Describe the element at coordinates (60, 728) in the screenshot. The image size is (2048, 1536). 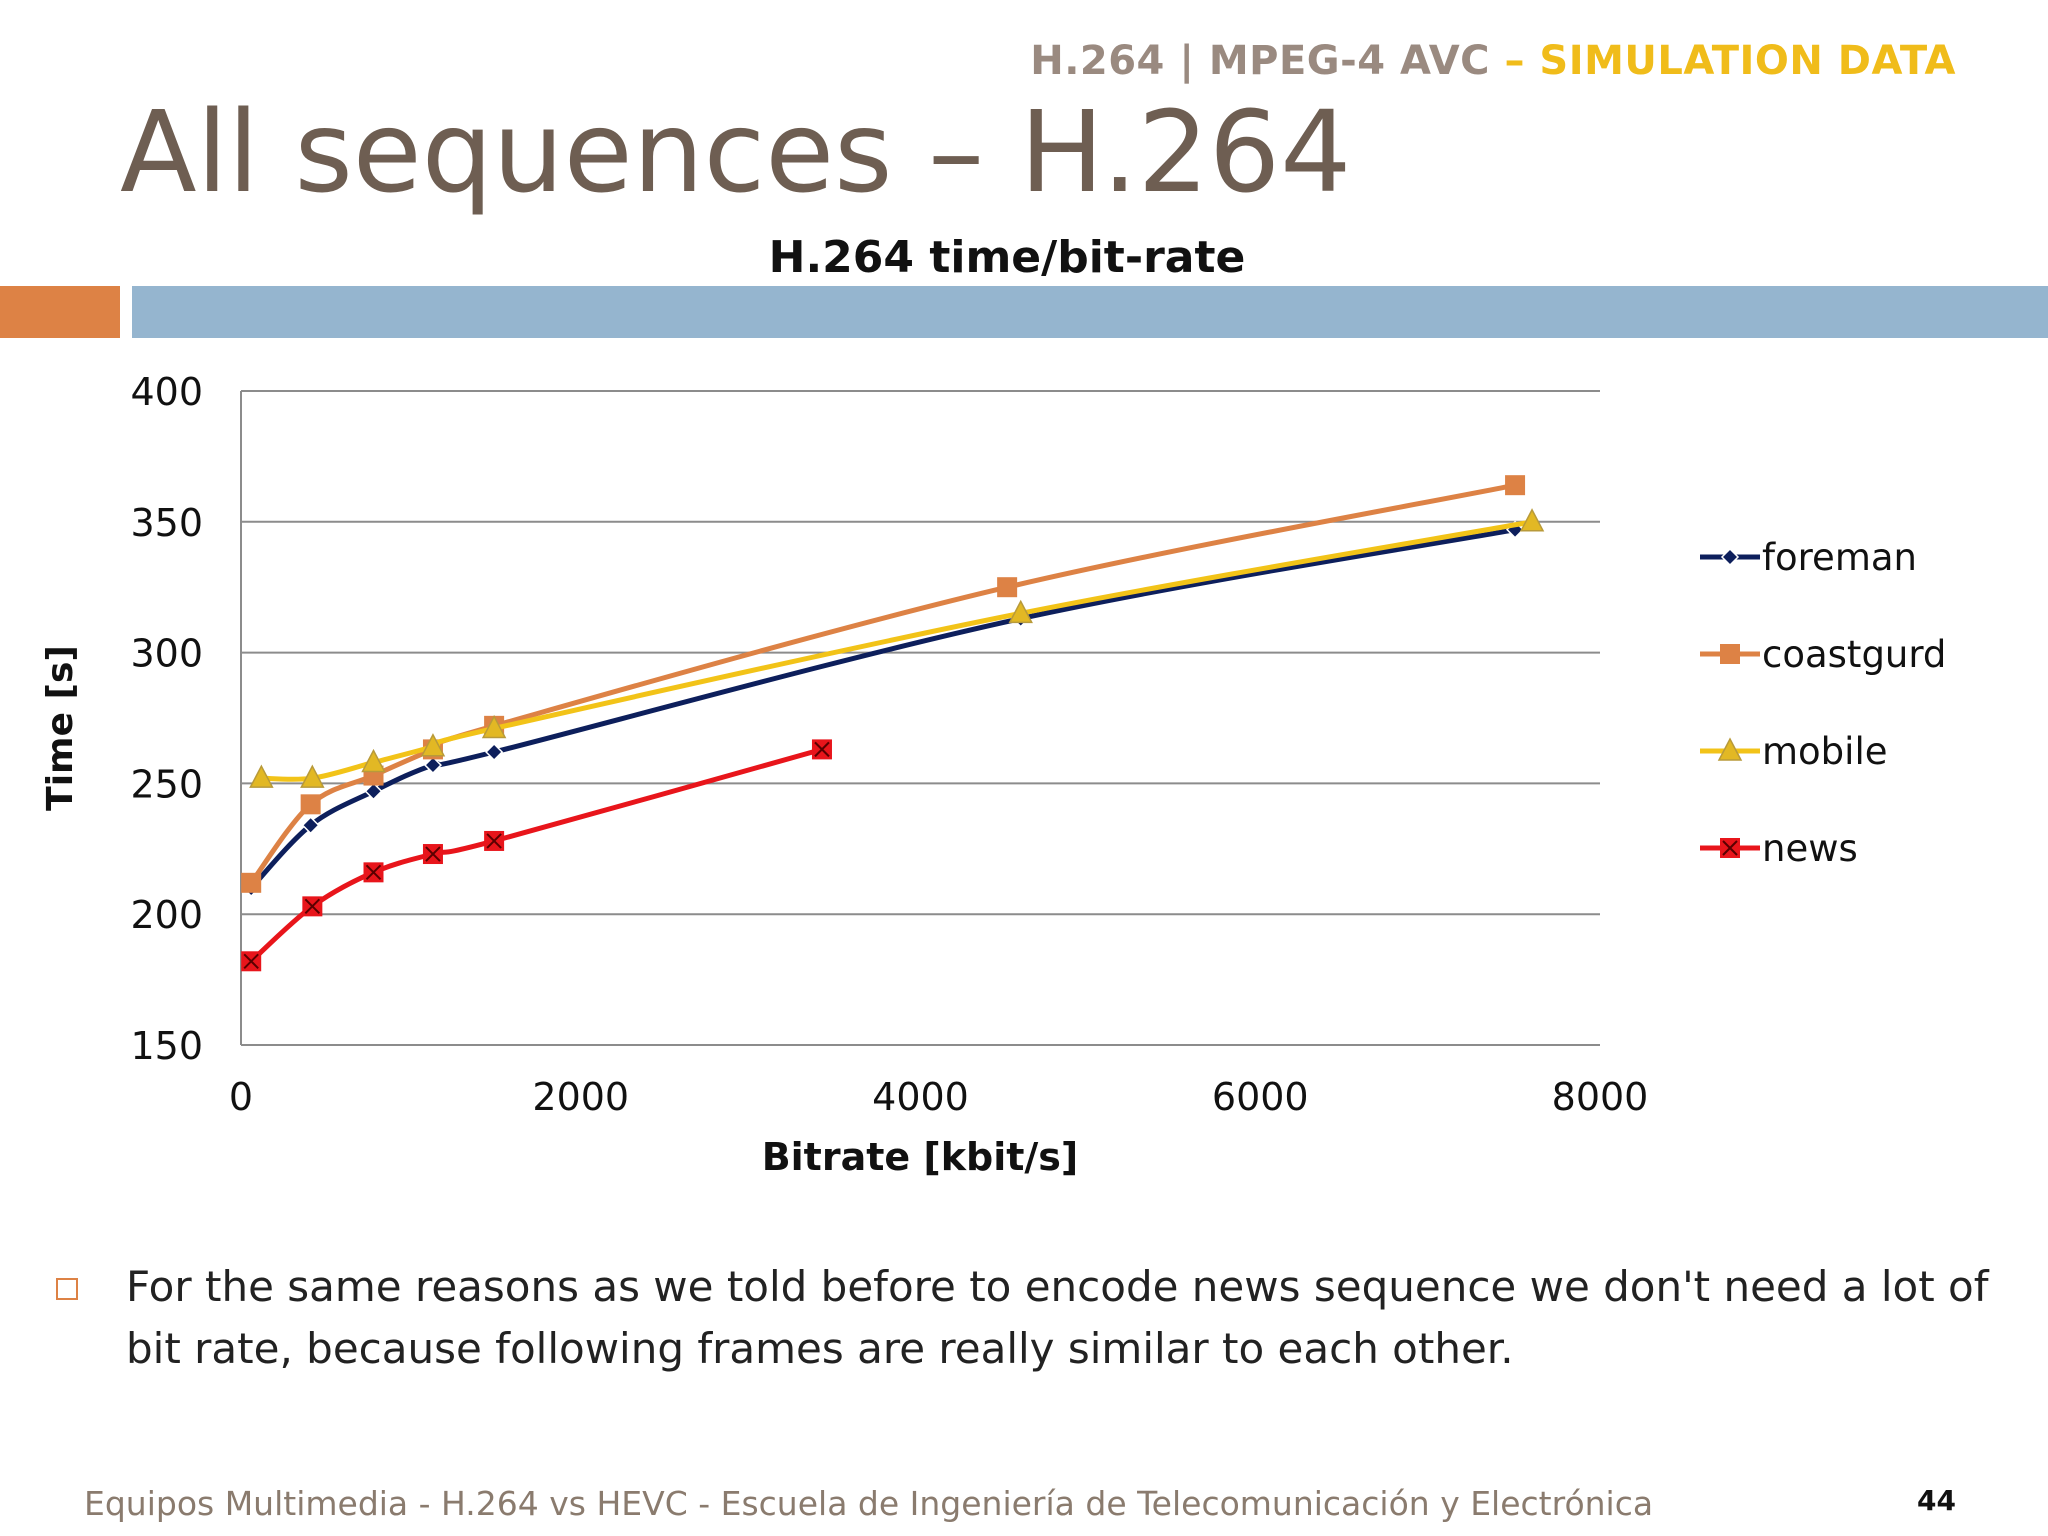
I see `y-axis-title: Time [s]` at that location.